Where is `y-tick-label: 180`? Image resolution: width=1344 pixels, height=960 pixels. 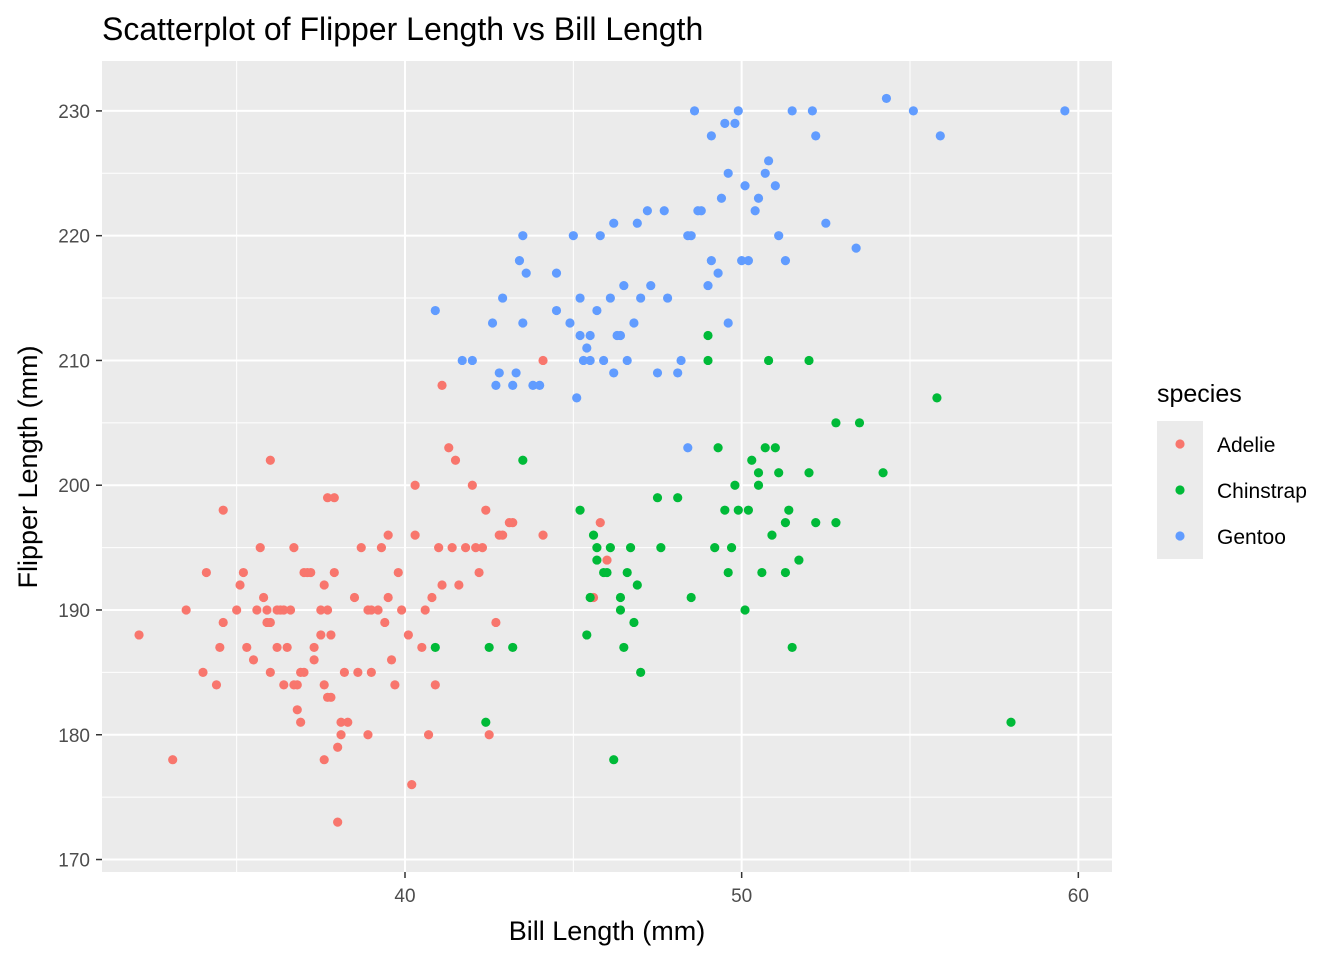
y-tick-label: 180 is located at coordinates (74, 736).